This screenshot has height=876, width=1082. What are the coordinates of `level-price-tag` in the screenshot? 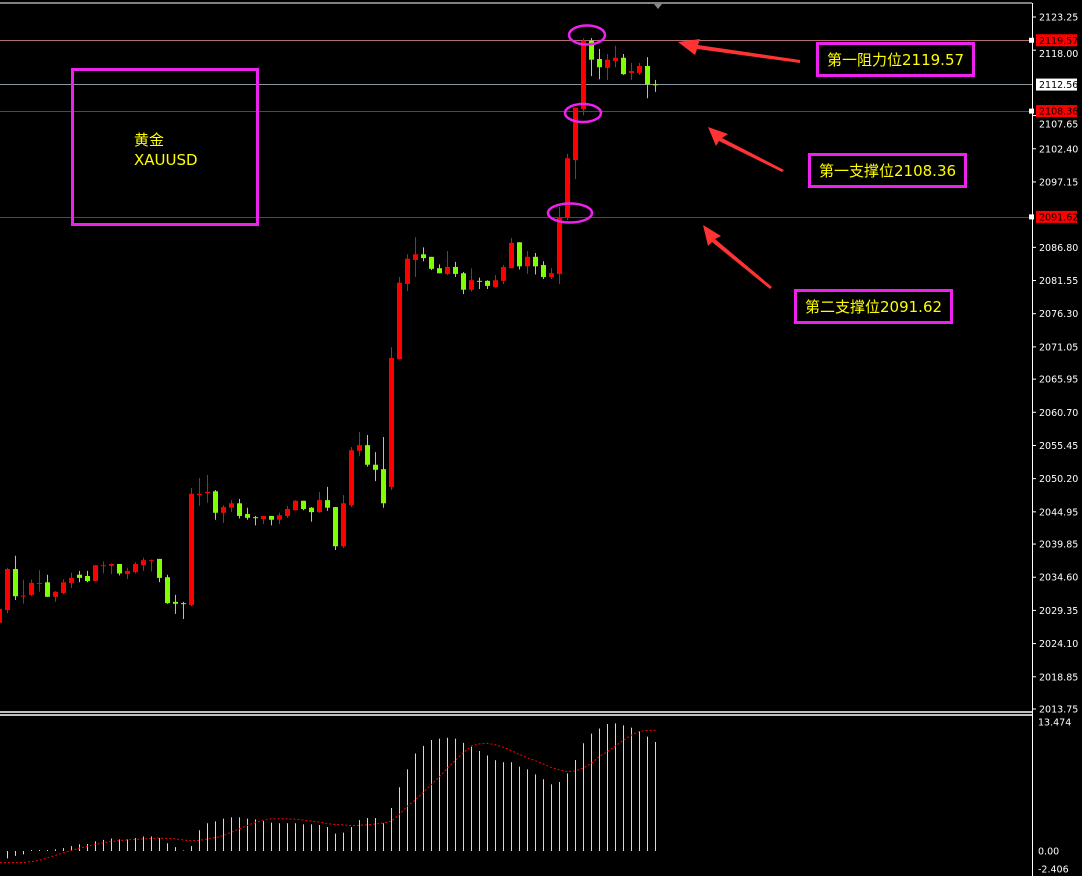 It's located at (1056, 111).